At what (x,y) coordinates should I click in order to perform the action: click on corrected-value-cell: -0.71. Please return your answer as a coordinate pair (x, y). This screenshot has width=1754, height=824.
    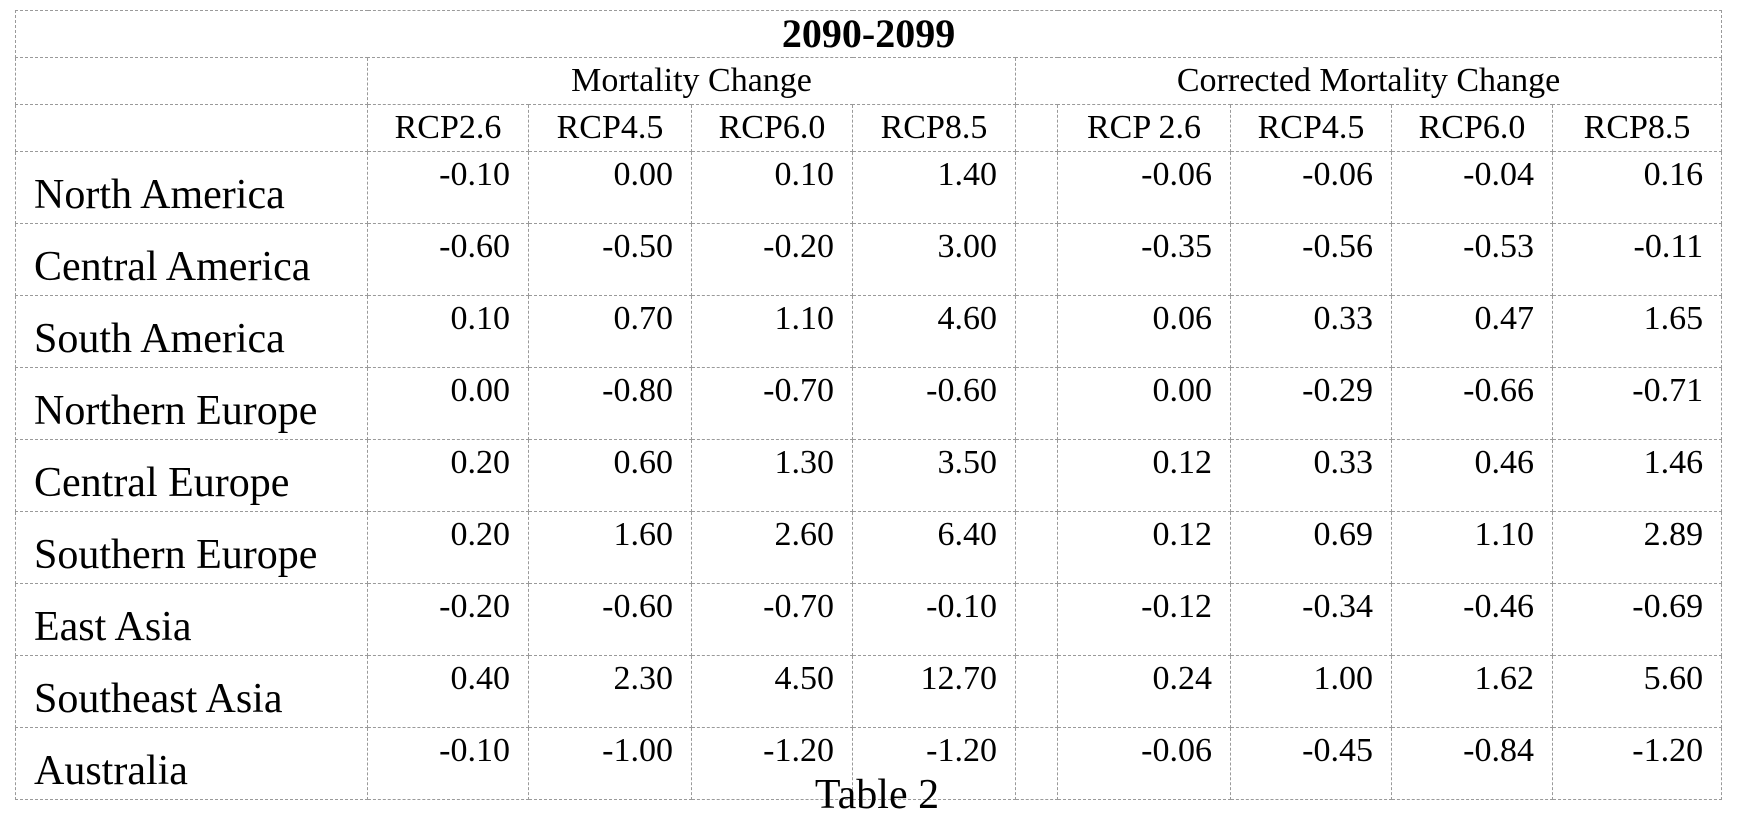
    Looking at the image, I should click on (1637, 403).